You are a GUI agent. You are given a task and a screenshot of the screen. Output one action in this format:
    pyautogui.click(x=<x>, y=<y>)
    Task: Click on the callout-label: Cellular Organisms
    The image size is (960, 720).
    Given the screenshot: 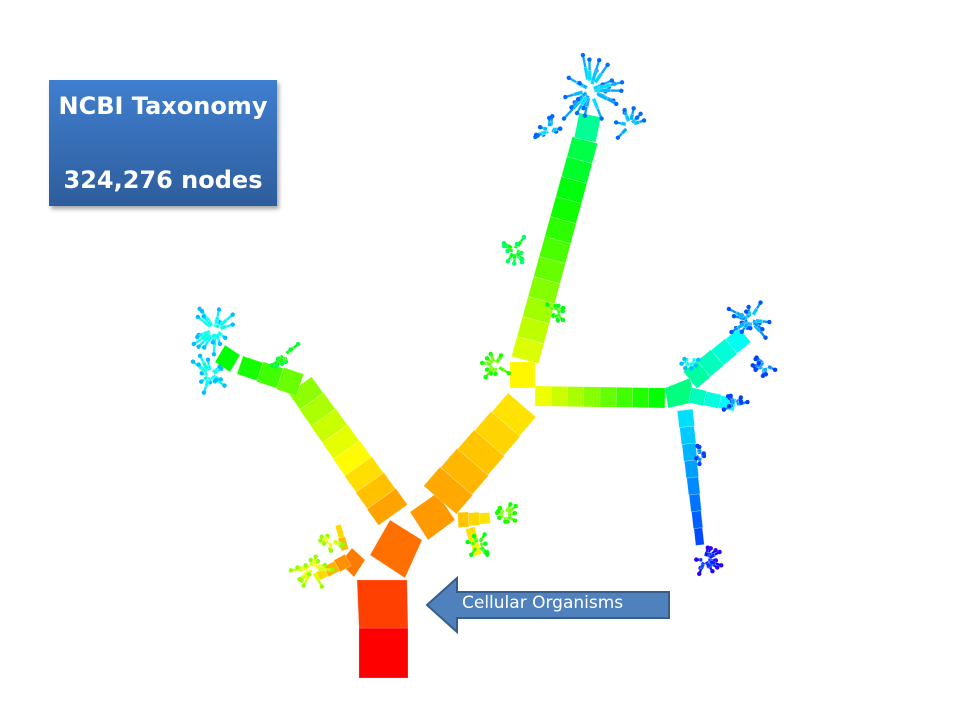 What is the action you would take?
    pyautogui.click(x=543, y=603)
    